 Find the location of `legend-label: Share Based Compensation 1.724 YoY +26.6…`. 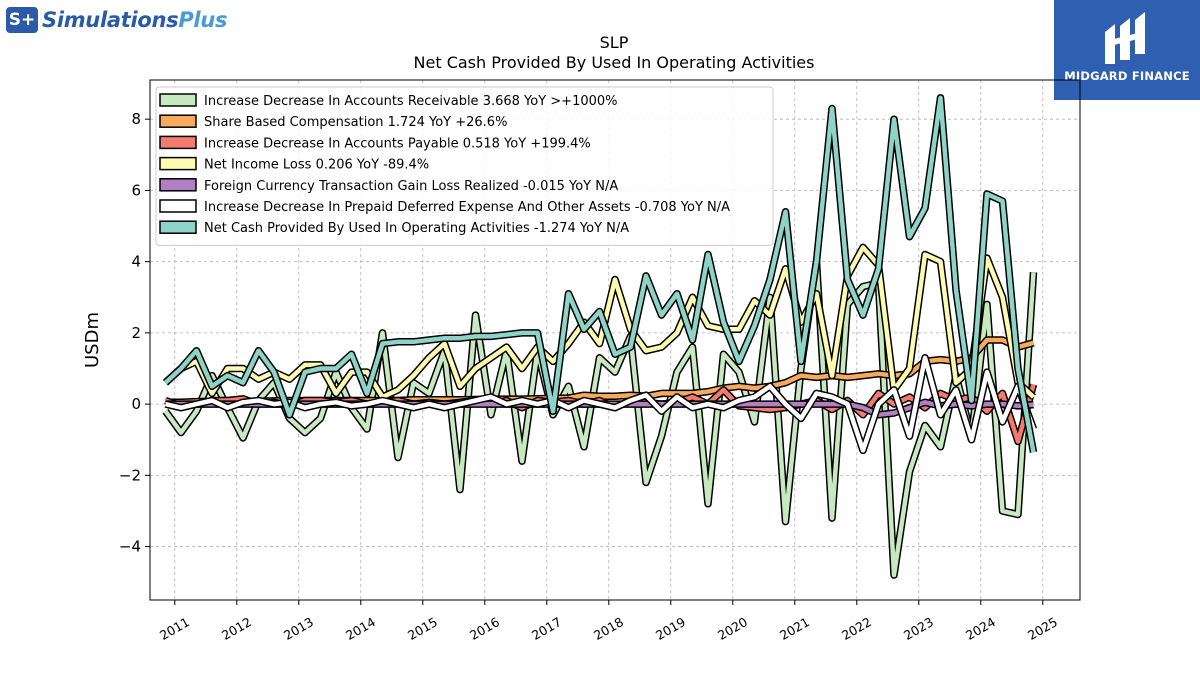

legend-label: Share Based Compensation 1.724 YoY +26.6… is located at coordinates (355, 122).